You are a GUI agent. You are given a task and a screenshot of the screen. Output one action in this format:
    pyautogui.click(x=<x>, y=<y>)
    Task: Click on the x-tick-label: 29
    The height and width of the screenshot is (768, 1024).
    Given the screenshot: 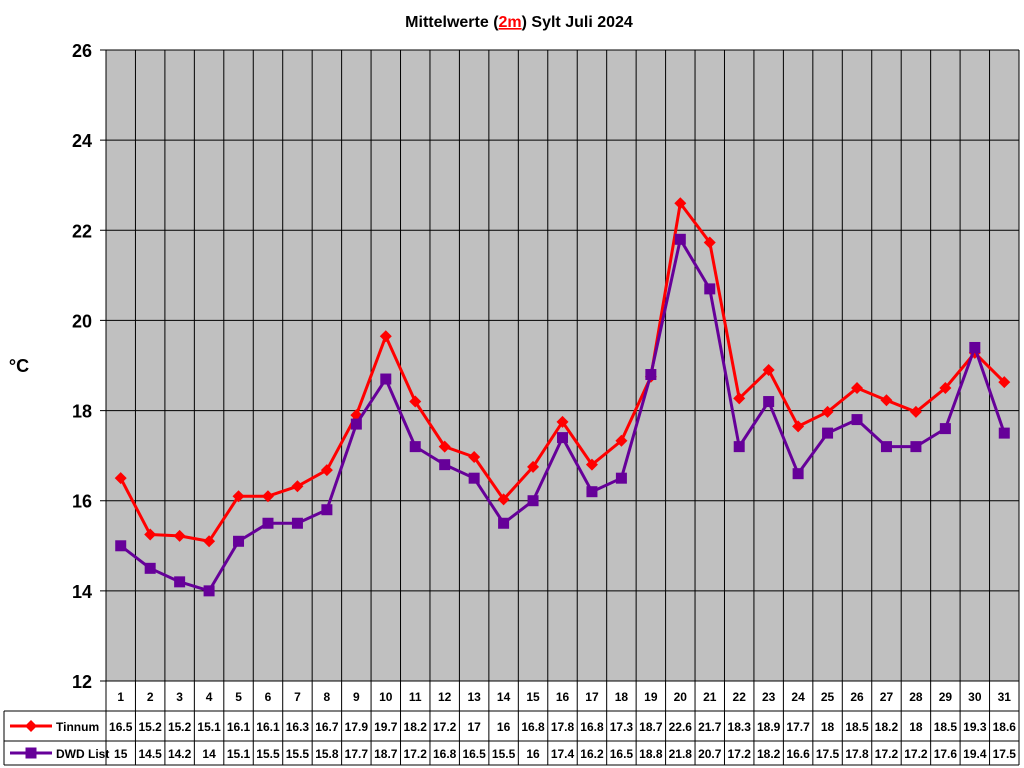 What is the action you would take?
    pyautogui.click(x=946, y=697)
    